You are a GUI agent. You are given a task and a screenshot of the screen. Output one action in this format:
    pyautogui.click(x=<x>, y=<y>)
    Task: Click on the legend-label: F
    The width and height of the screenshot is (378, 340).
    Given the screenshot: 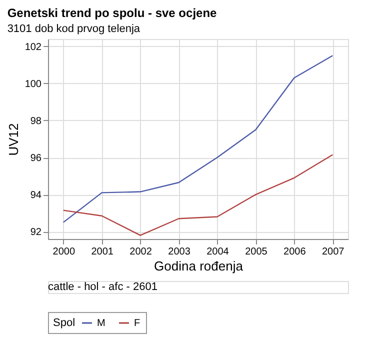 What is the action you would take?
    pyautogui.click(x=137, y=323)
    